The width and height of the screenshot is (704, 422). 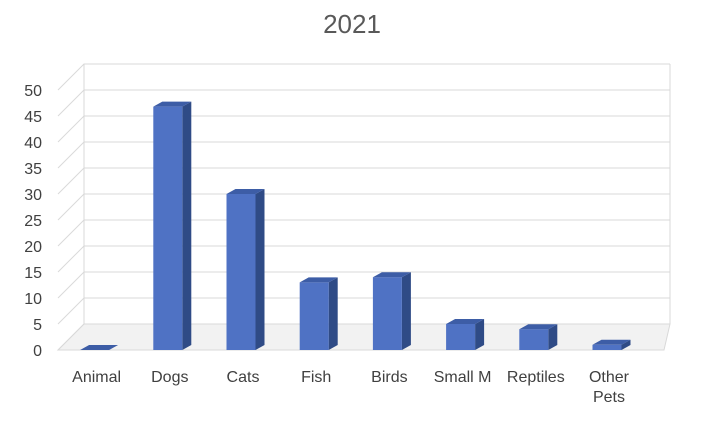 I want to click on chart-floor, so click(x=363, y=337).